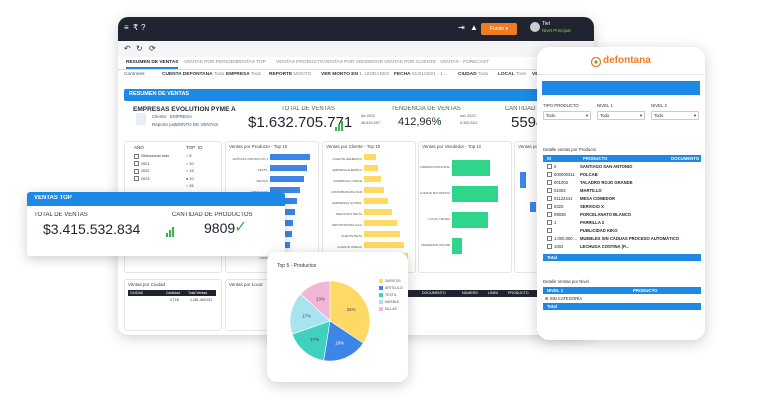 This screenshot has width=769, height=413. What do you see at coordinates (622, 168) in the screenshot?
I see `table-row: 0 SANTIAGO SAN ANTONIO` at bounding box center [622, 168].